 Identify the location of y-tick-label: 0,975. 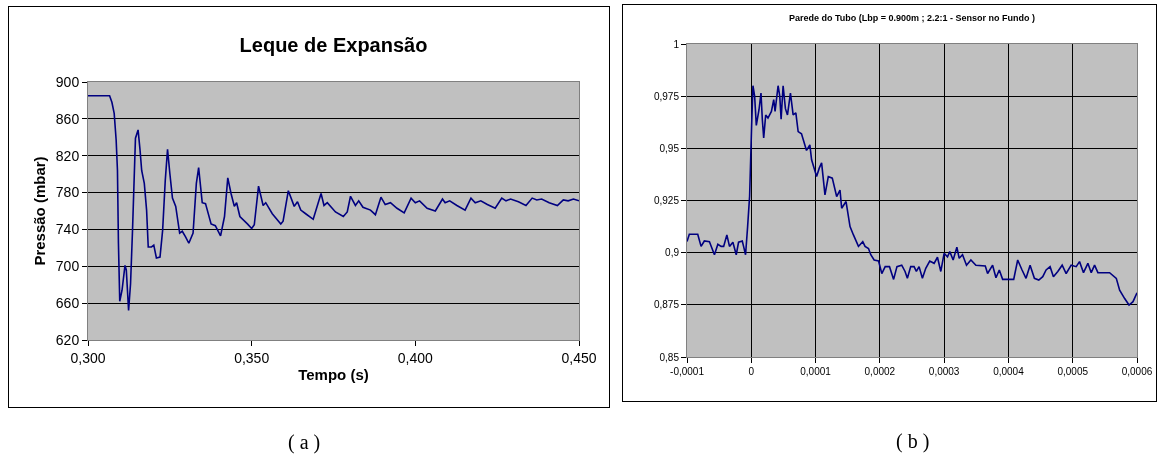
(666, 96).